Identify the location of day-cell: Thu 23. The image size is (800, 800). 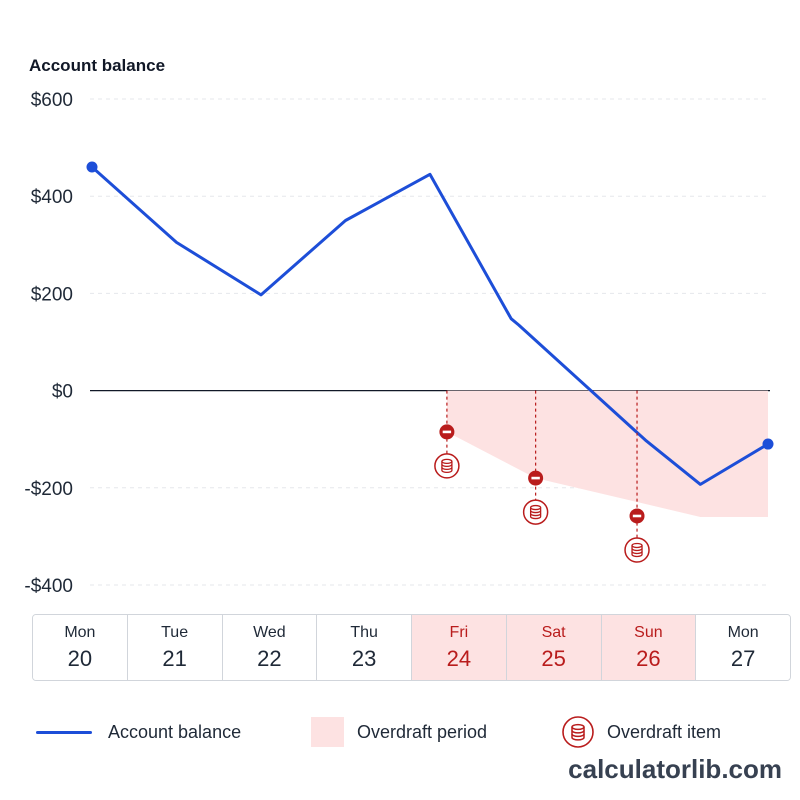
(364, 647).